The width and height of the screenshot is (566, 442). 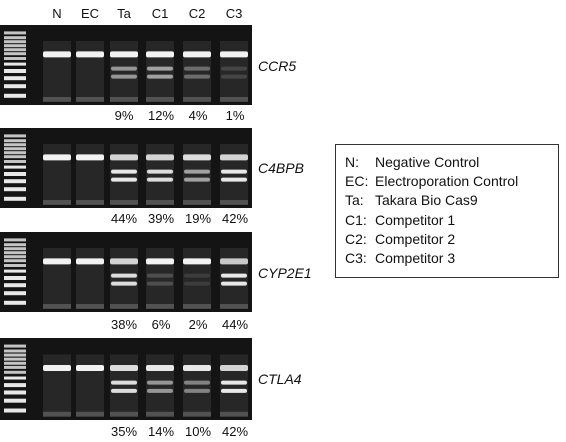 I want to click on pct-cyp2e1-c3: 44%, so click(x=235, y=324).